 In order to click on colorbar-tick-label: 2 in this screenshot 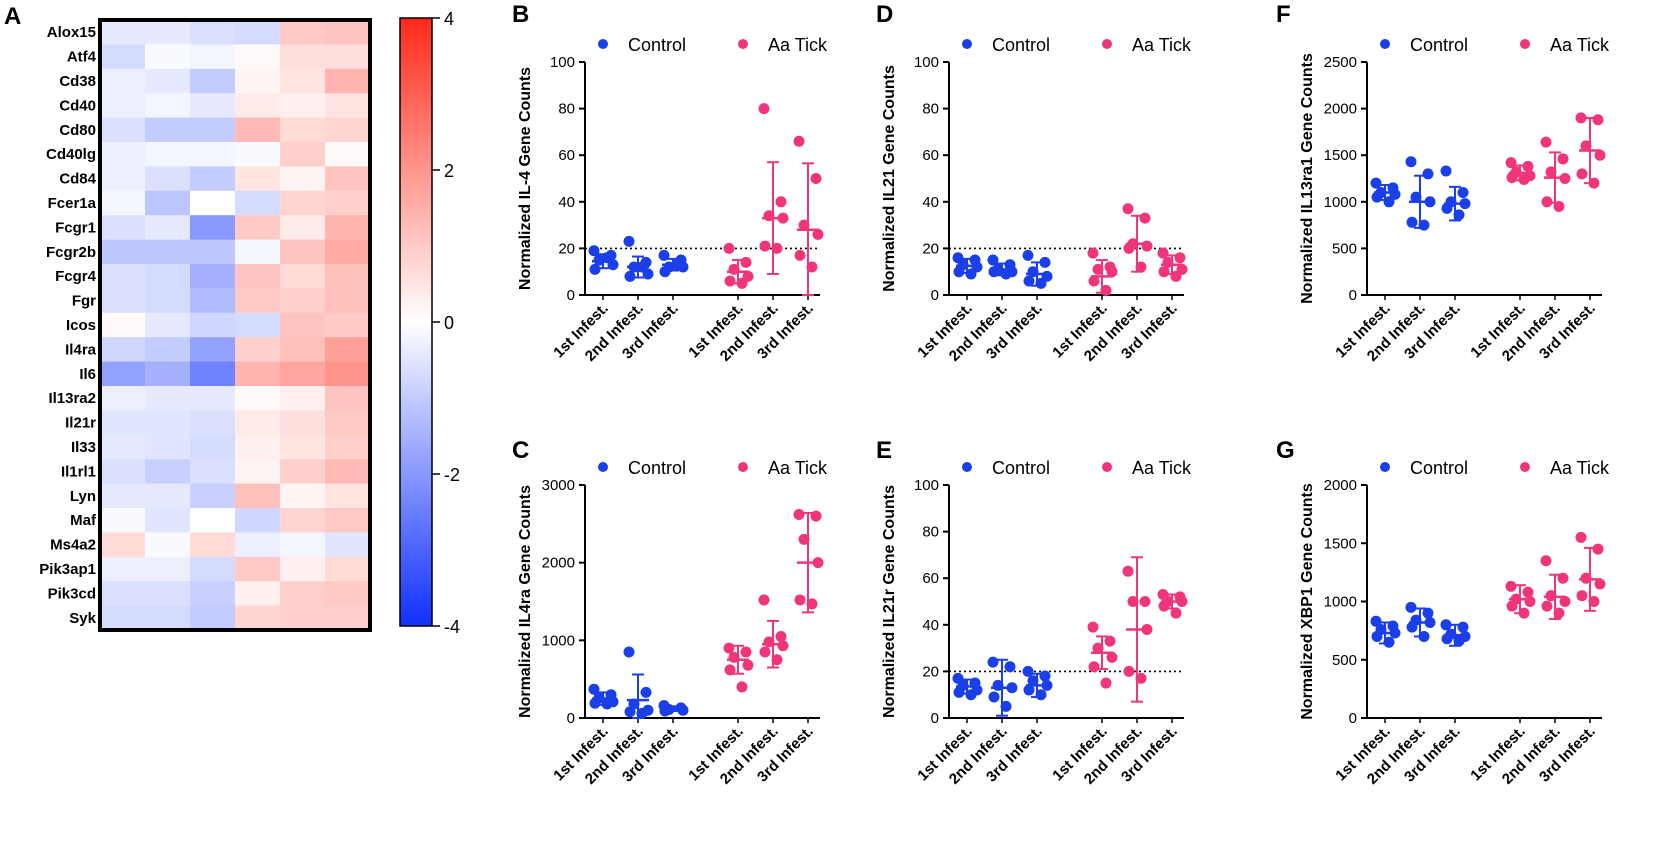, I will do `click(449, 171)`.